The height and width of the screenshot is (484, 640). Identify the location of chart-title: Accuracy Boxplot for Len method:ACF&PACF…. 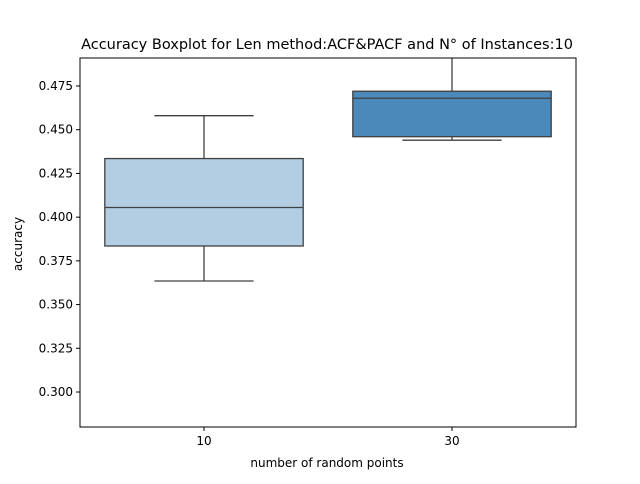
(327, 45).